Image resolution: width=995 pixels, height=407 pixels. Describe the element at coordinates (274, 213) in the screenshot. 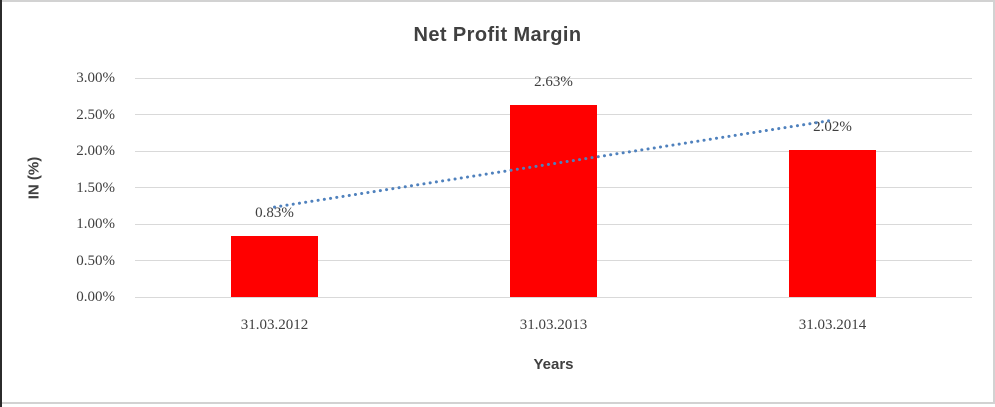

I see `bar-value-label: 0.83%` at that location.